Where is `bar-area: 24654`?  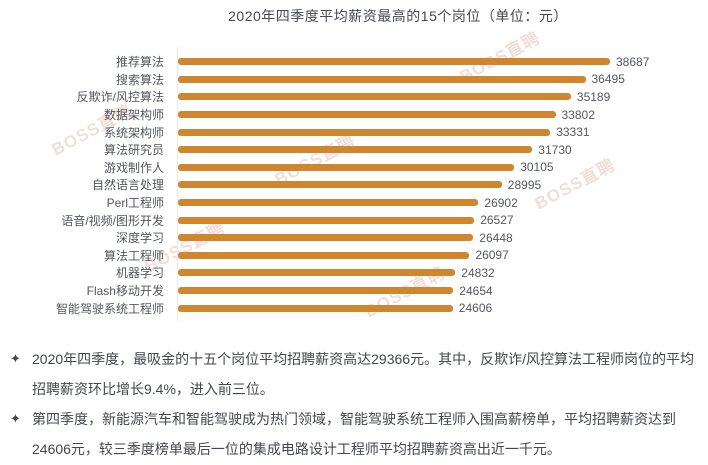 bar-area: 24654 is located at coordinates (439, 291).